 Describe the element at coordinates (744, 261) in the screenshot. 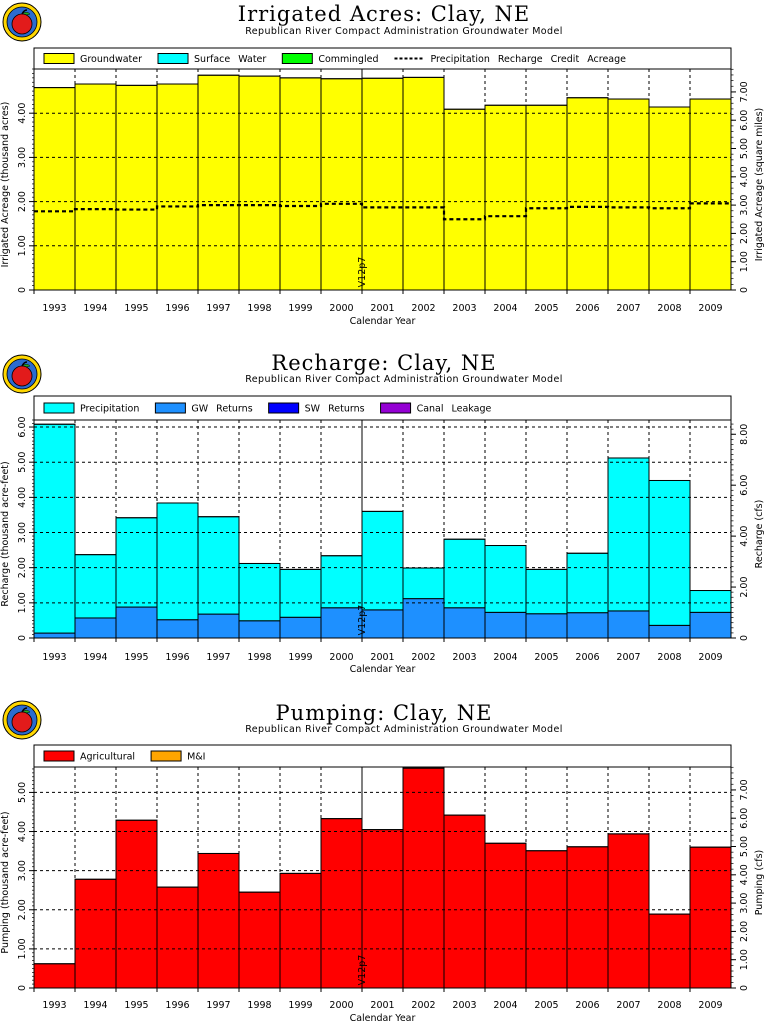

I see `y2-tick-label: 1.00` at that location.